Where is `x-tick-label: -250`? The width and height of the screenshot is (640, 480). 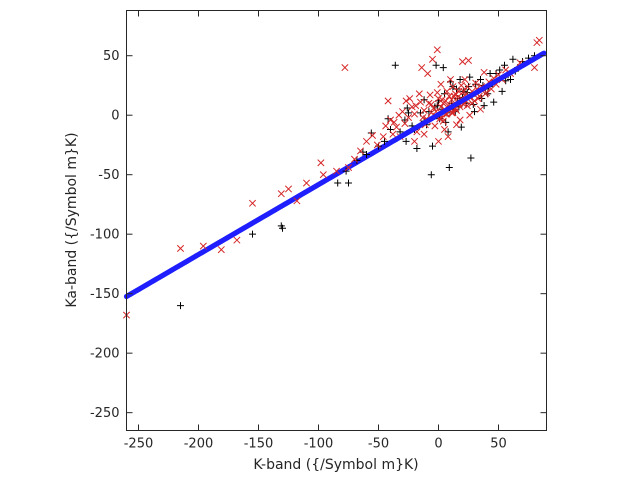
x-tick-label: -250 is located at coordinates (139, 444).